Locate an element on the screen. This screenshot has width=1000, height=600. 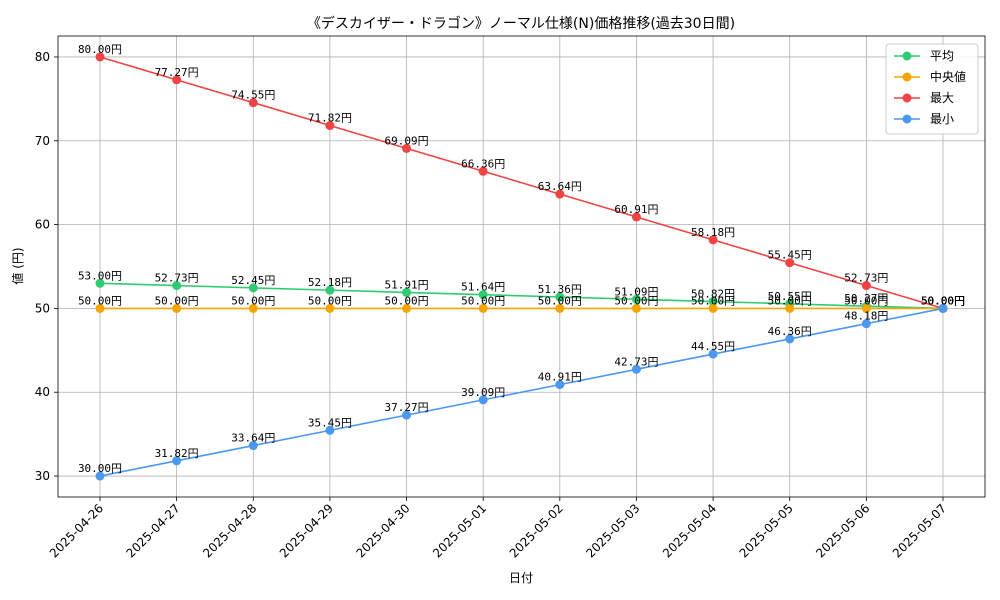
y-axis-title: 値 (円) is located at coordinates (17, 265).